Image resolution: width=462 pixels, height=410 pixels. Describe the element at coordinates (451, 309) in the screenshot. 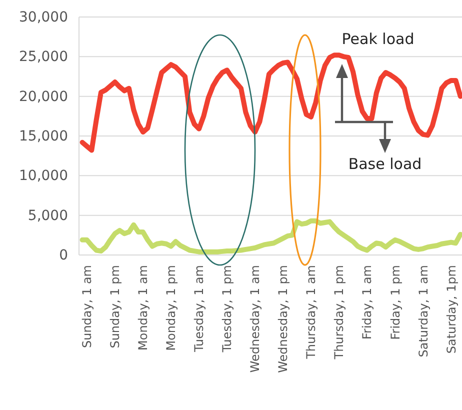

I see `x-tick-label: Saturday, 1pm` at that location.